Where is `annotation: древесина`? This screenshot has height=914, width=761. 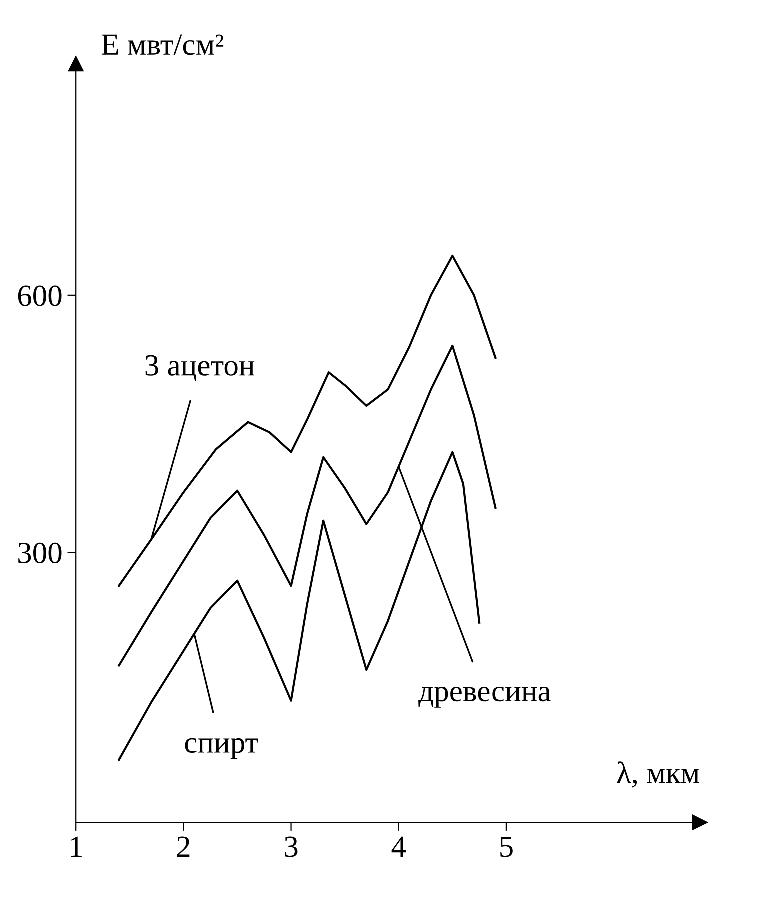 annotation: древесина is located at coordinates (484, 697).